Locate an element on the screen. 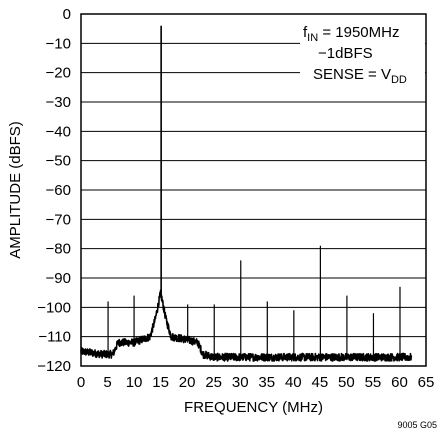  y-tick-label: −110 is located at coordinates (54, 337).